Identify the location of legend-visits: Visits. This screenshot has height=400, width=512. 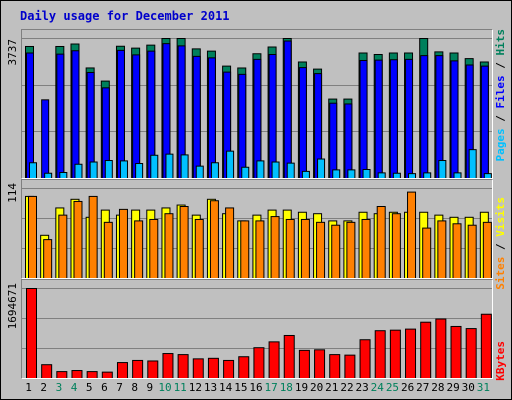
(500, 217).